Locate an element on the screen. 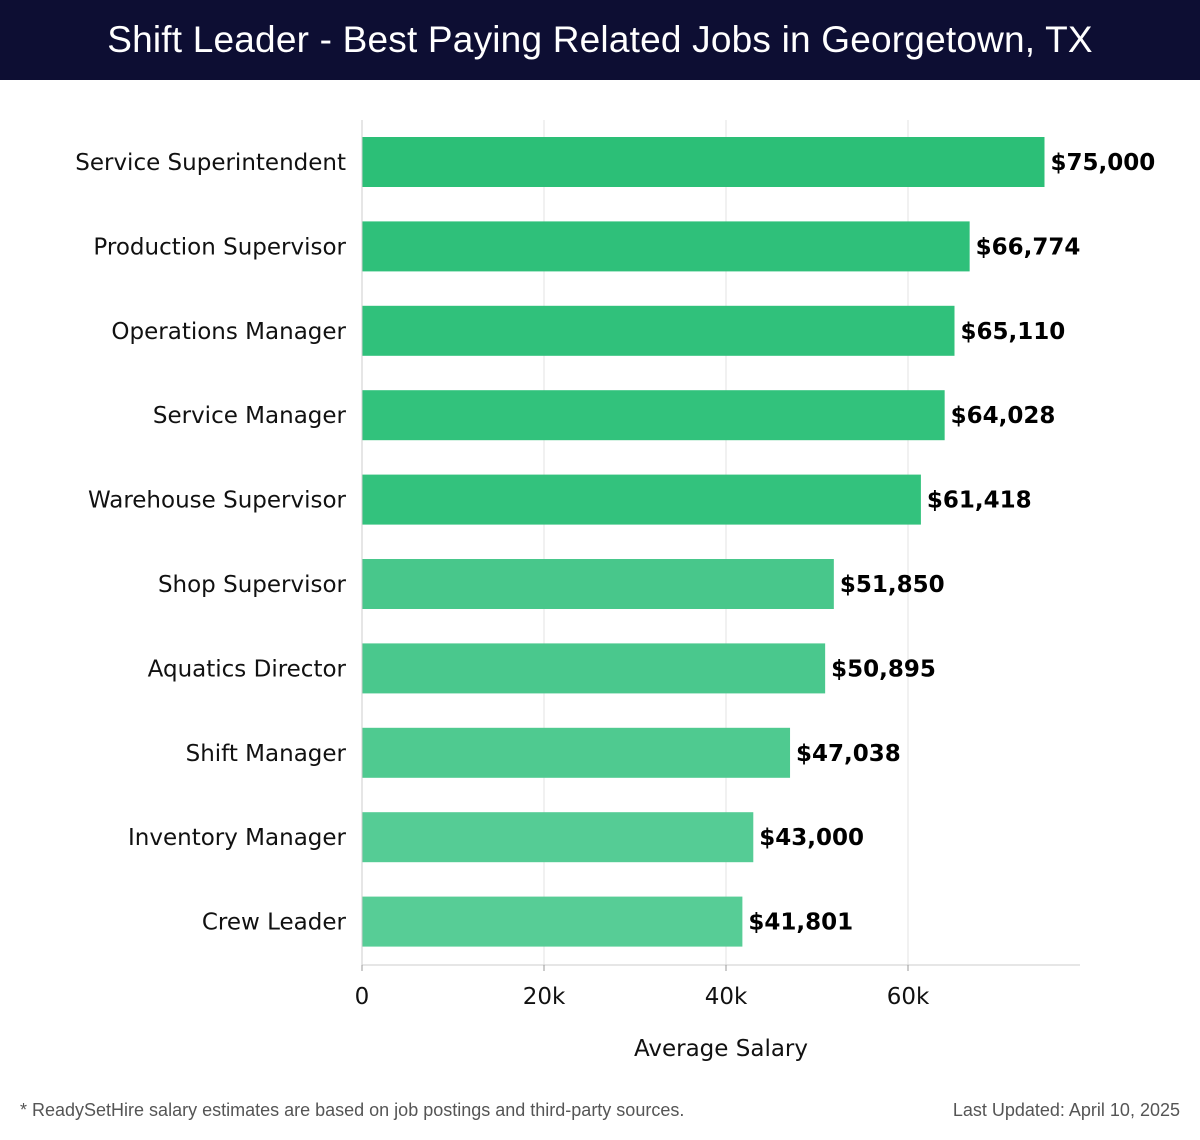  category-label: Operations Manager is located at coordinates (228, 332).